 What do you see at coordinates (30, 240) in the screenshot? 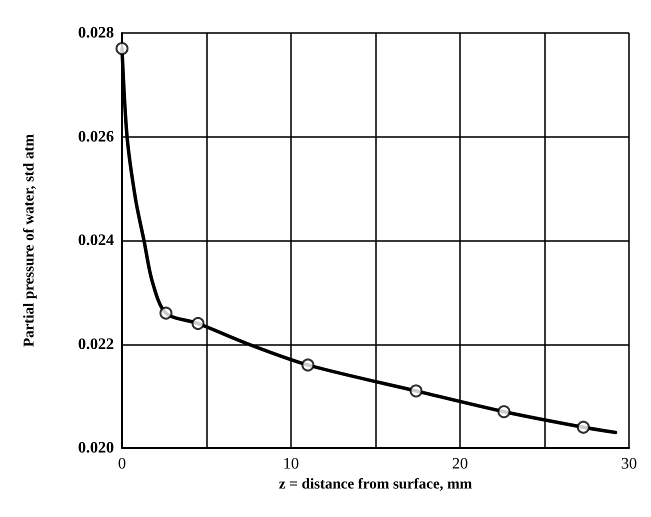
I see `y-axis-title: Partial pressure of water, std atm` at bounding box center [30, 240].